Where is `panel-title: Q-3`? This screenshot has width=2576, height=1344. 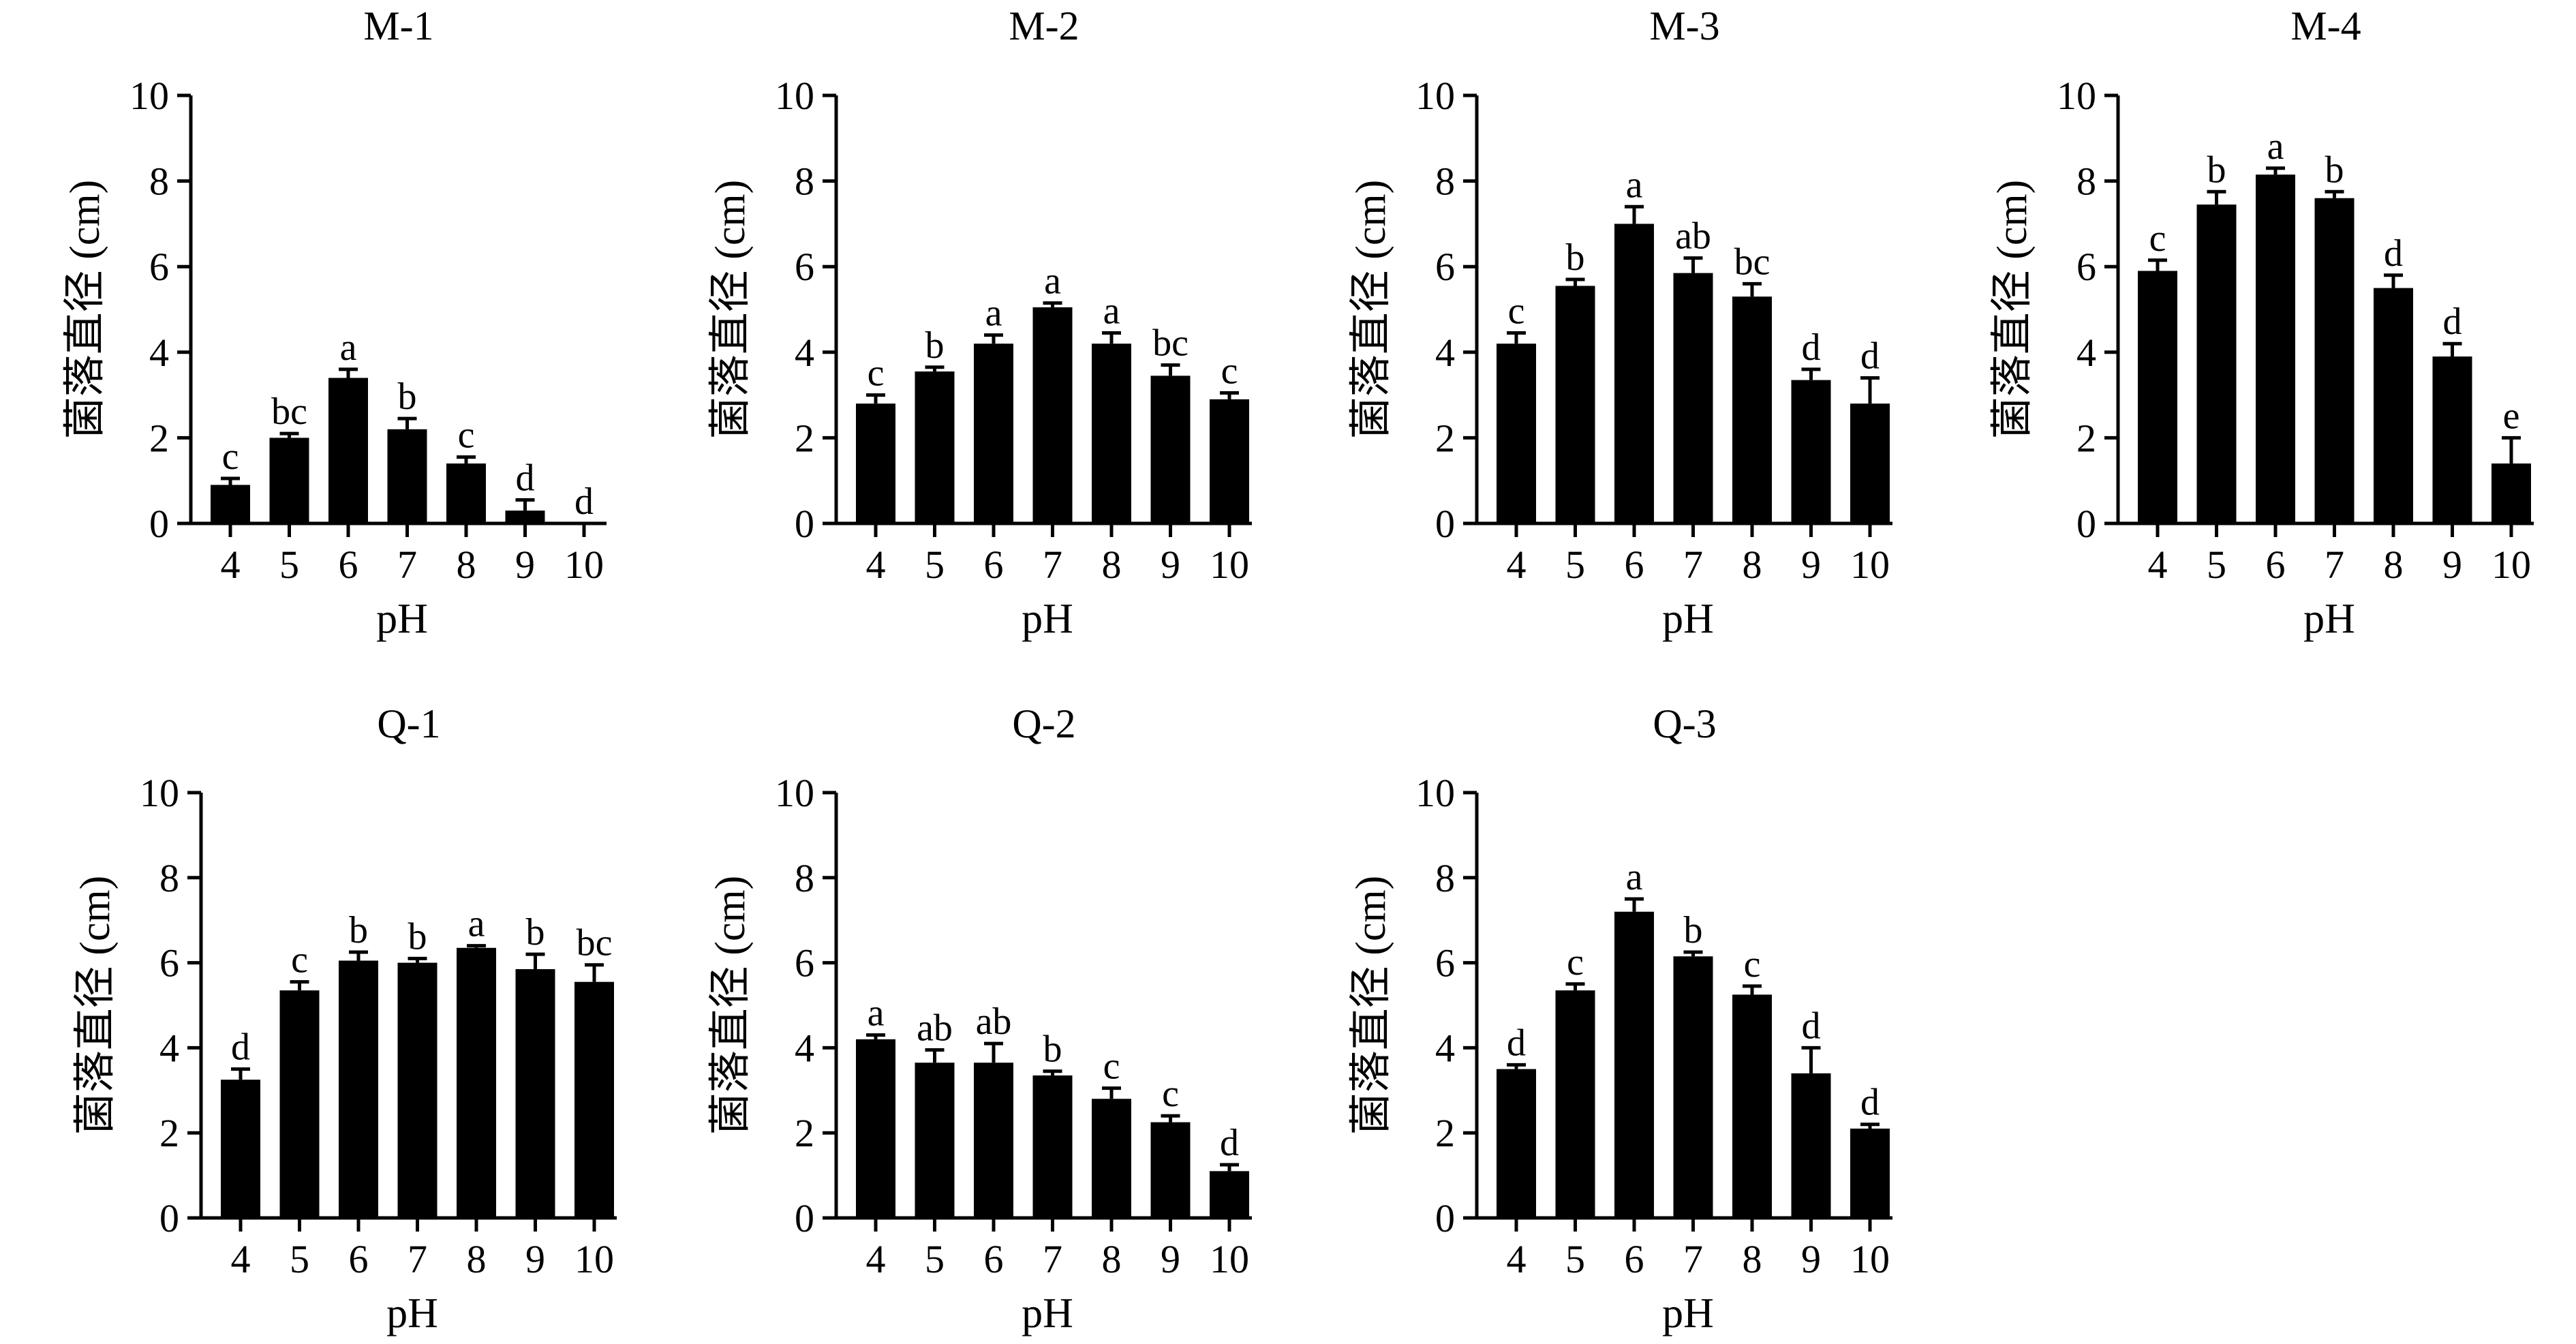 panel-title: Q-3 is located at coordinates (1684, 723).